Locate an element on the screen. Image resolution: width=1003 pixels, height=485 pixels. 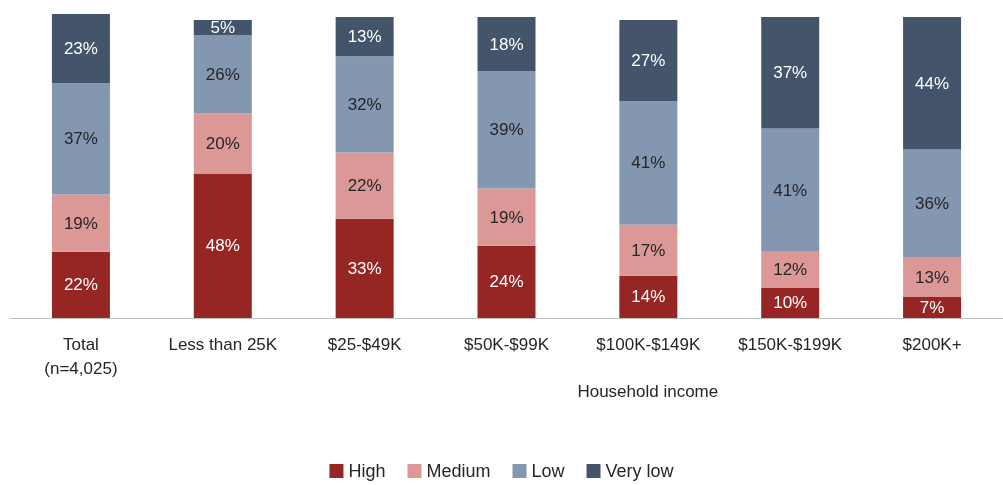
data-label: 48% is located at coordinates (222, 246).